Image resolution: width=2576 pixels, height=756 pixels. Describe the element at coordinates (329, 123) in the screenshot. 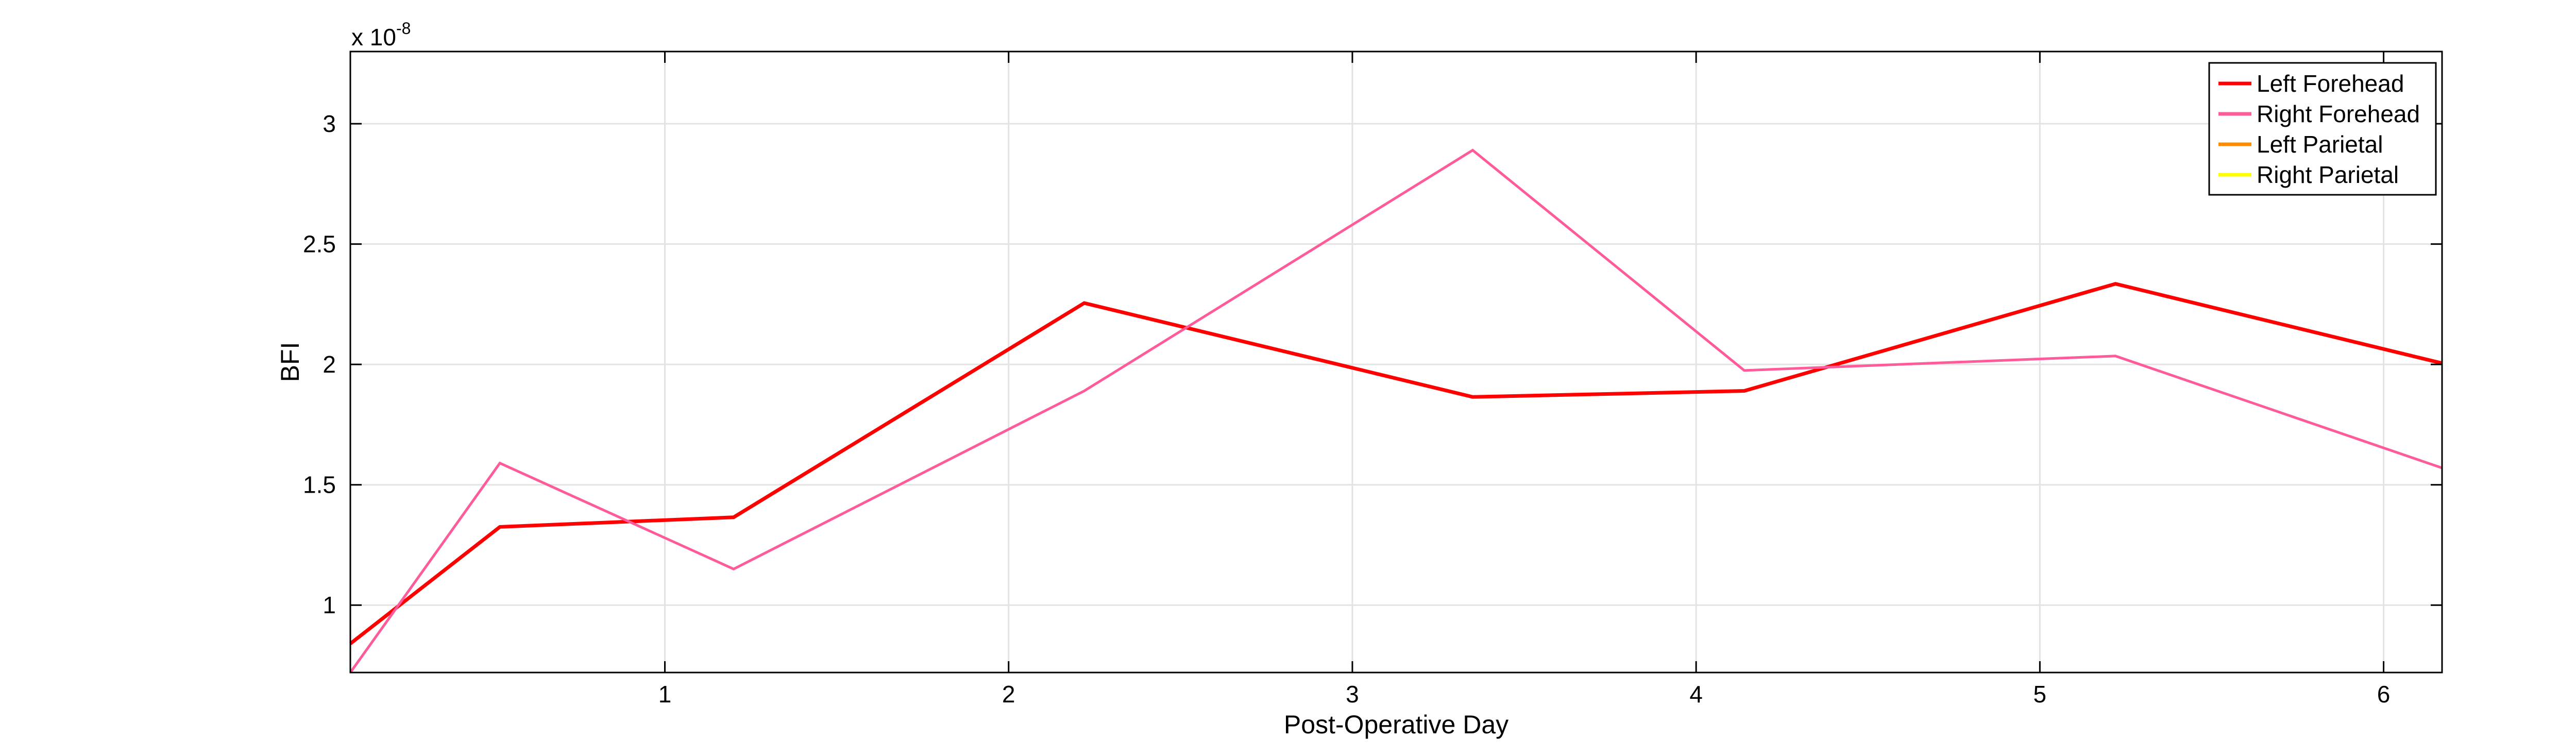

I see `y-tick-label: 3` at that location.